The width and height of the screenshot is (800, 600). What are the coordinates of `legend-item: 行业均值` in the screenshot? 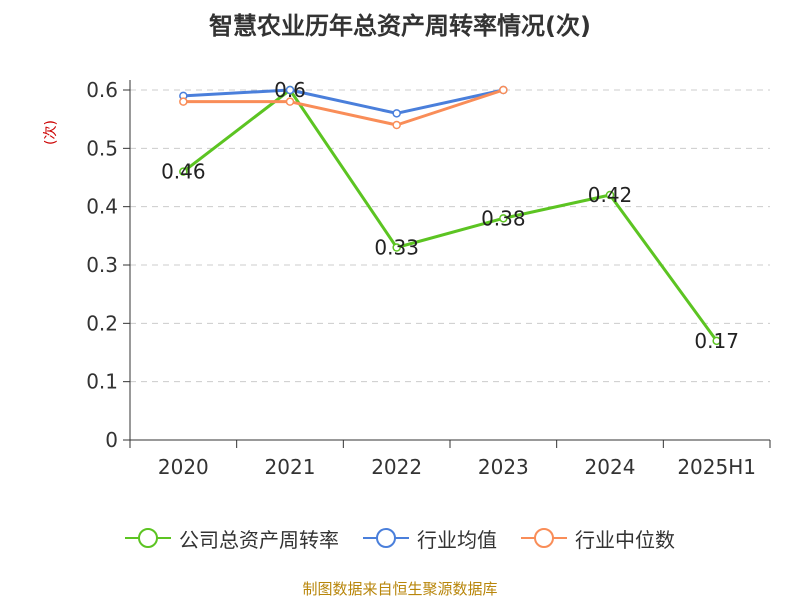 It's located at (430, 538).